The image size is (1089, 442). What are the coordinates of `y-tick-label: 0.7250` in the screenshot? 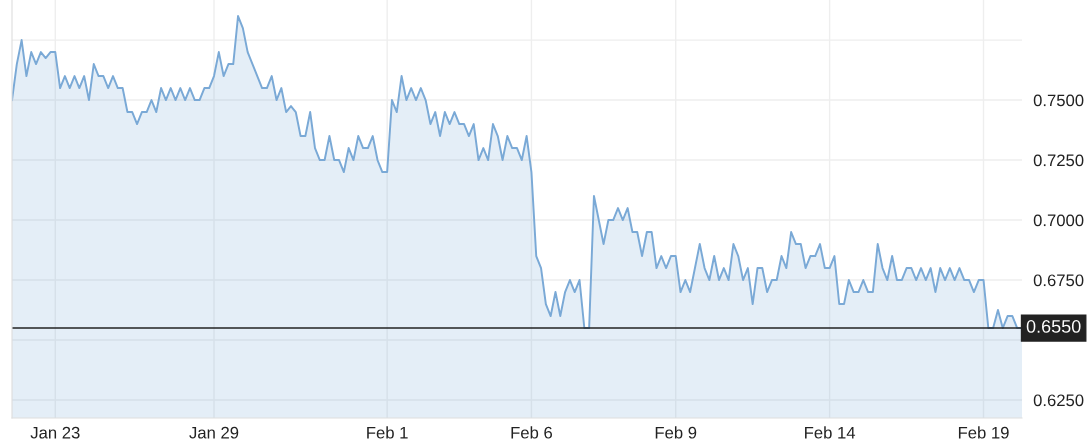 It's located at (1058, 160).